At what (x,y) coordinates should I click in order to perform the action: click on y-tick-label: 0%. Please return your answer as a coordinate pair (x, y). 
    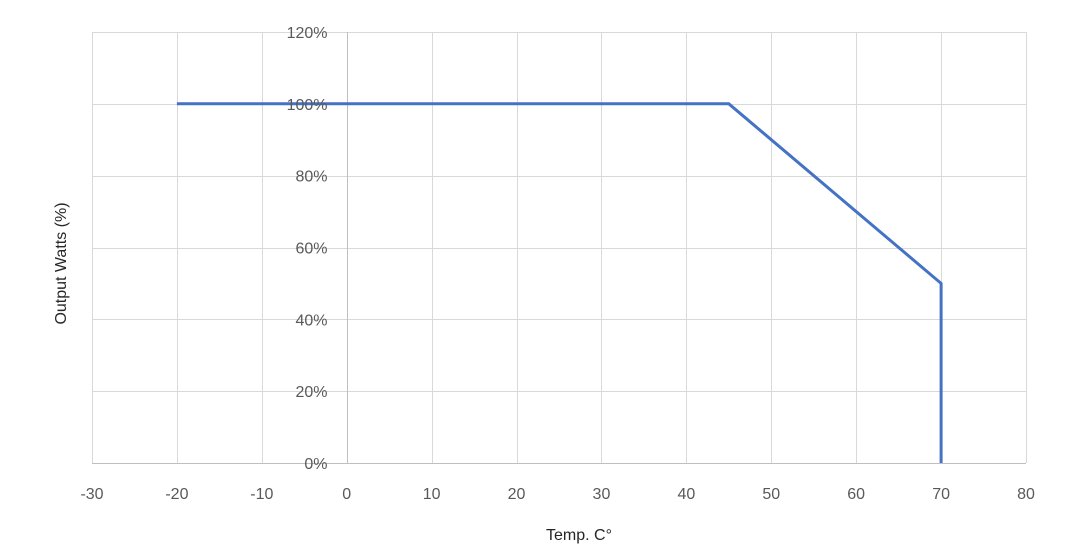
    Looking at the image, I should click on (315, 464).